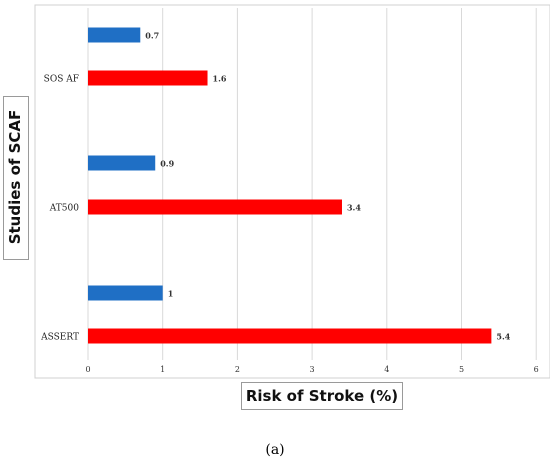 The height and width of the screenshot is (468, 550). What do you see at coordinates (461, 369) in the screenshot?
I see `x-tick-label: 5` at bounding box center [461, 369].